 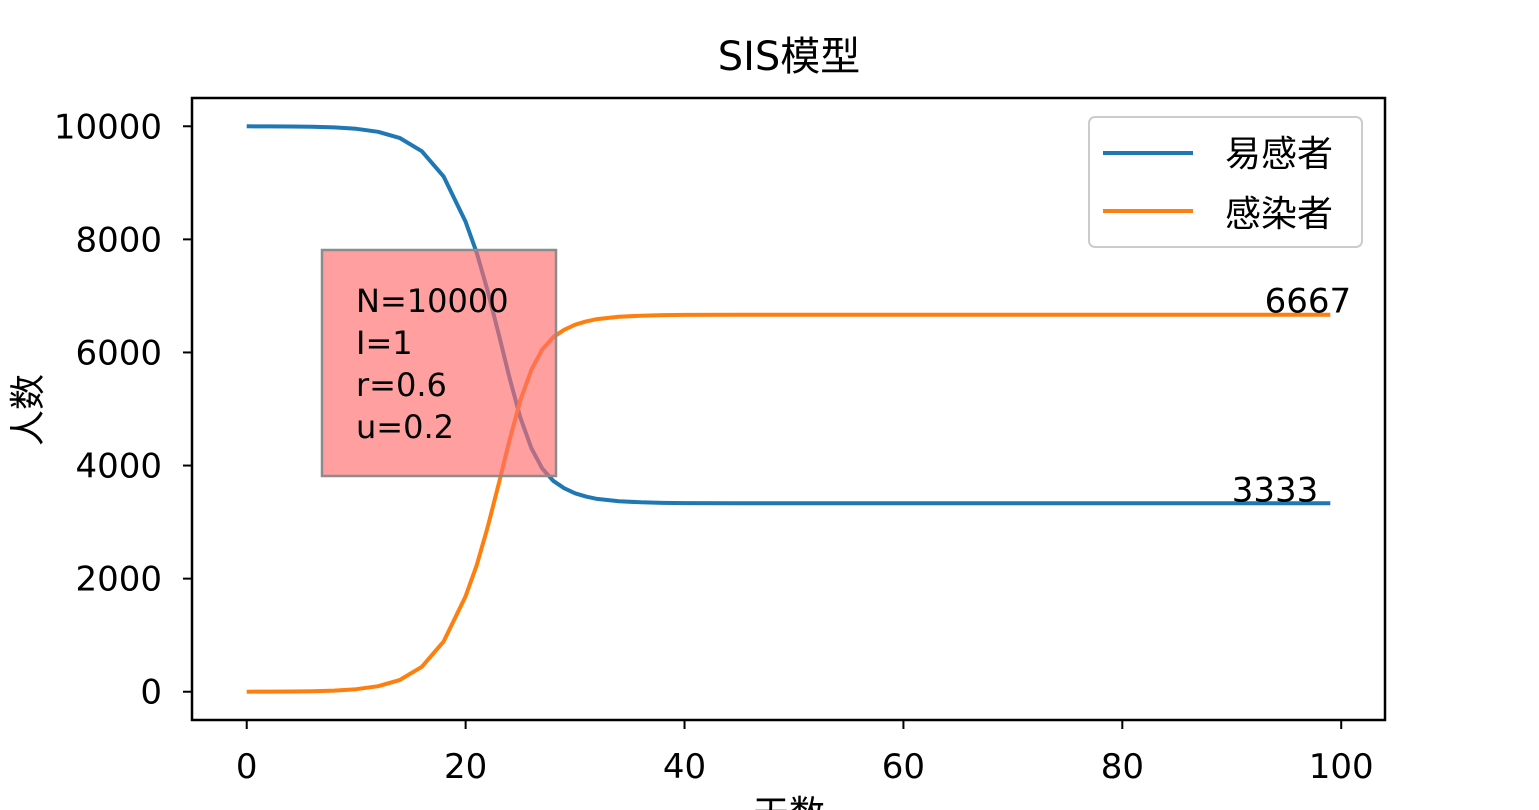 What do you see at coordinates (1341, 767) in the screenshot?
I see `x-tick-label: 100` at bounding box center [1341, 767].